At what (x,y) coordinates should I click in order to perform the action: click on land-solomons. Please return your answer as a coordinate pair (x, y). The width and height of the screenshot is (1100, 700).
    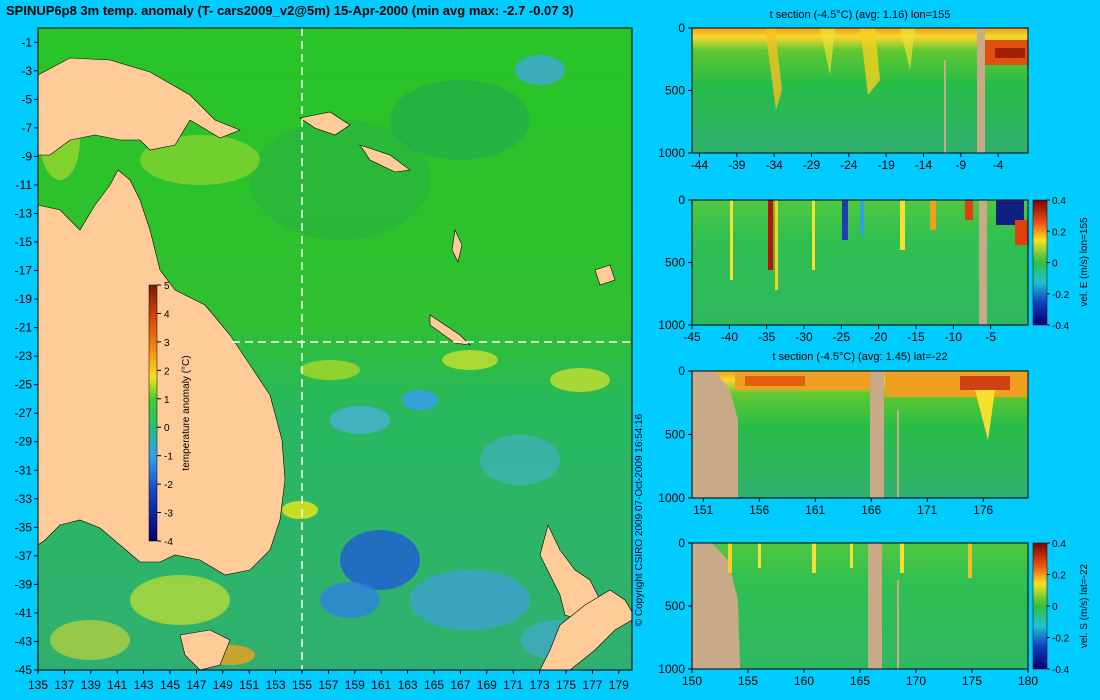
    Looking at the image, I should click on (385, 158).